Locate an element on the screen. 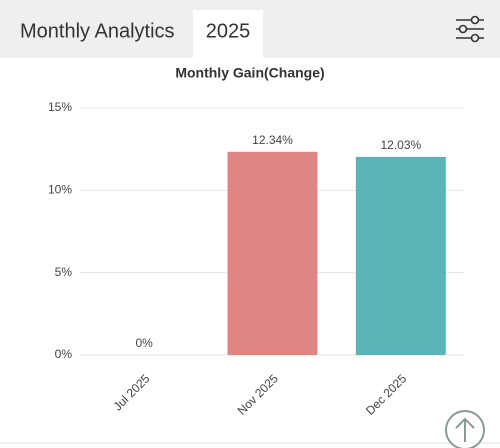  year-tab-label: 2025 is located at coordinates (228, 31).